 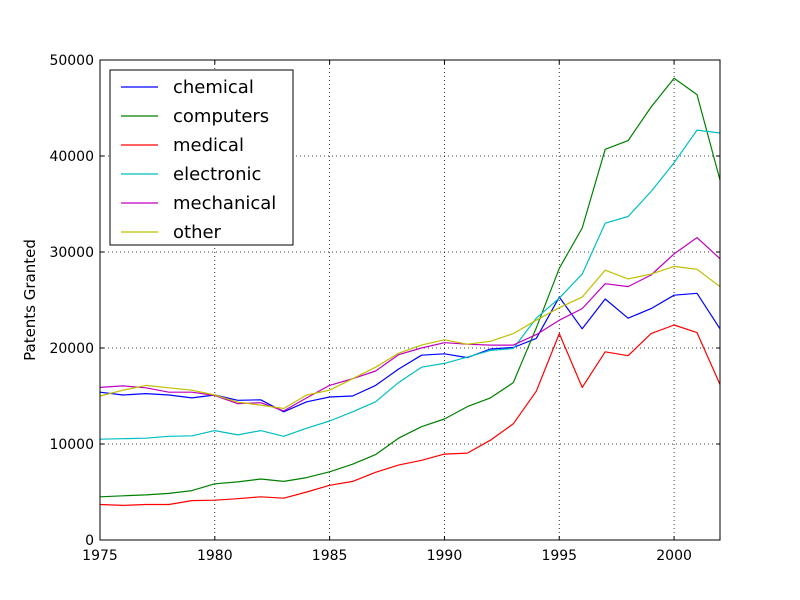 I want to click on x-tick-label: 1975, so click(x=100, y=556).